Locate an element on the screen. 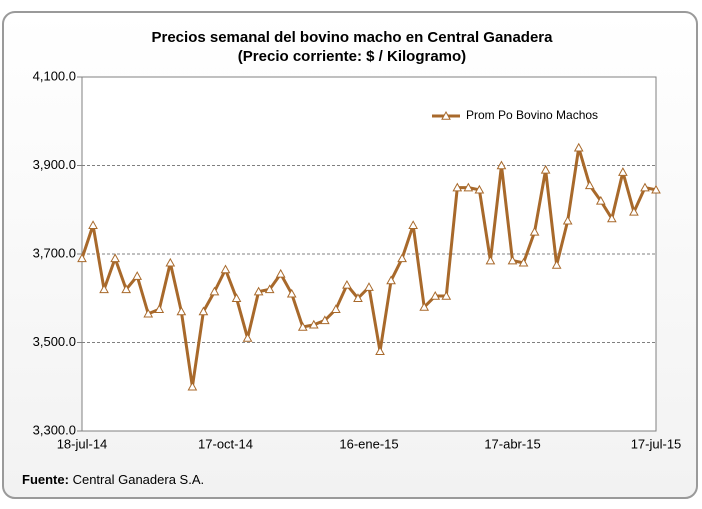 The image size is (702, 509). chart-subtitle: (Precio corriente: $ / Kilogramo) is located at coordinates (352, 56).